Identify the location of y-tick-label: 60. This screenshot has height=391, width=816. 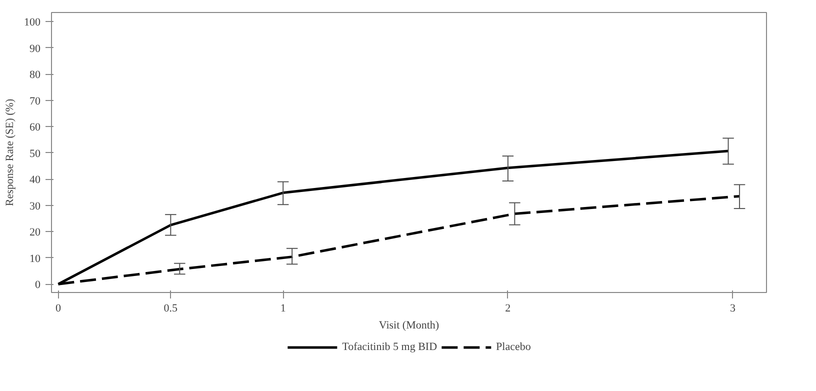
(35, 128).